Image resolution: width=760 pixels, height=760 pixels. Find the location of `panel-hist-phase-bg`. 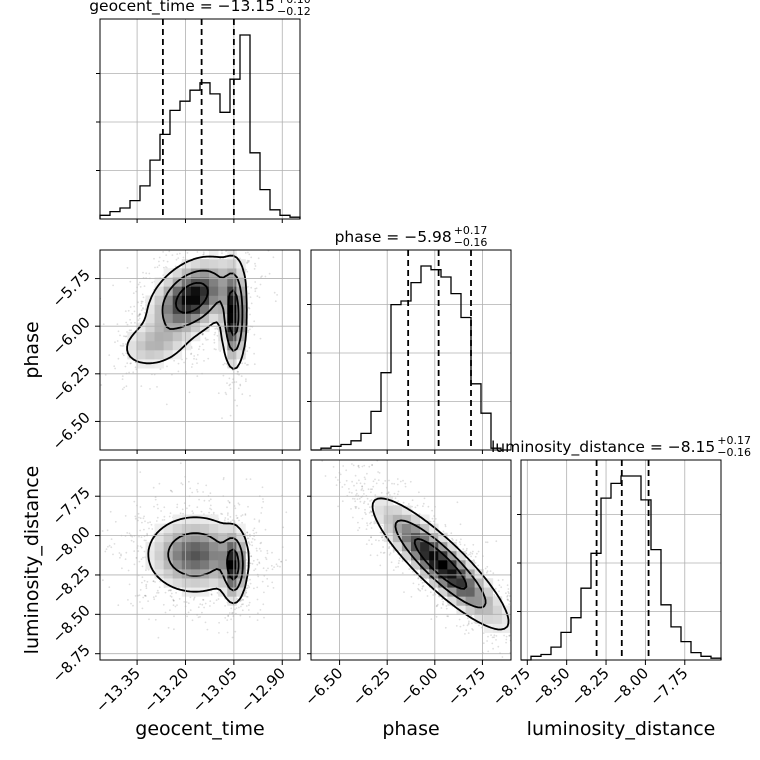

panel-hist-phase-bg is located at coordinates (411, 350).